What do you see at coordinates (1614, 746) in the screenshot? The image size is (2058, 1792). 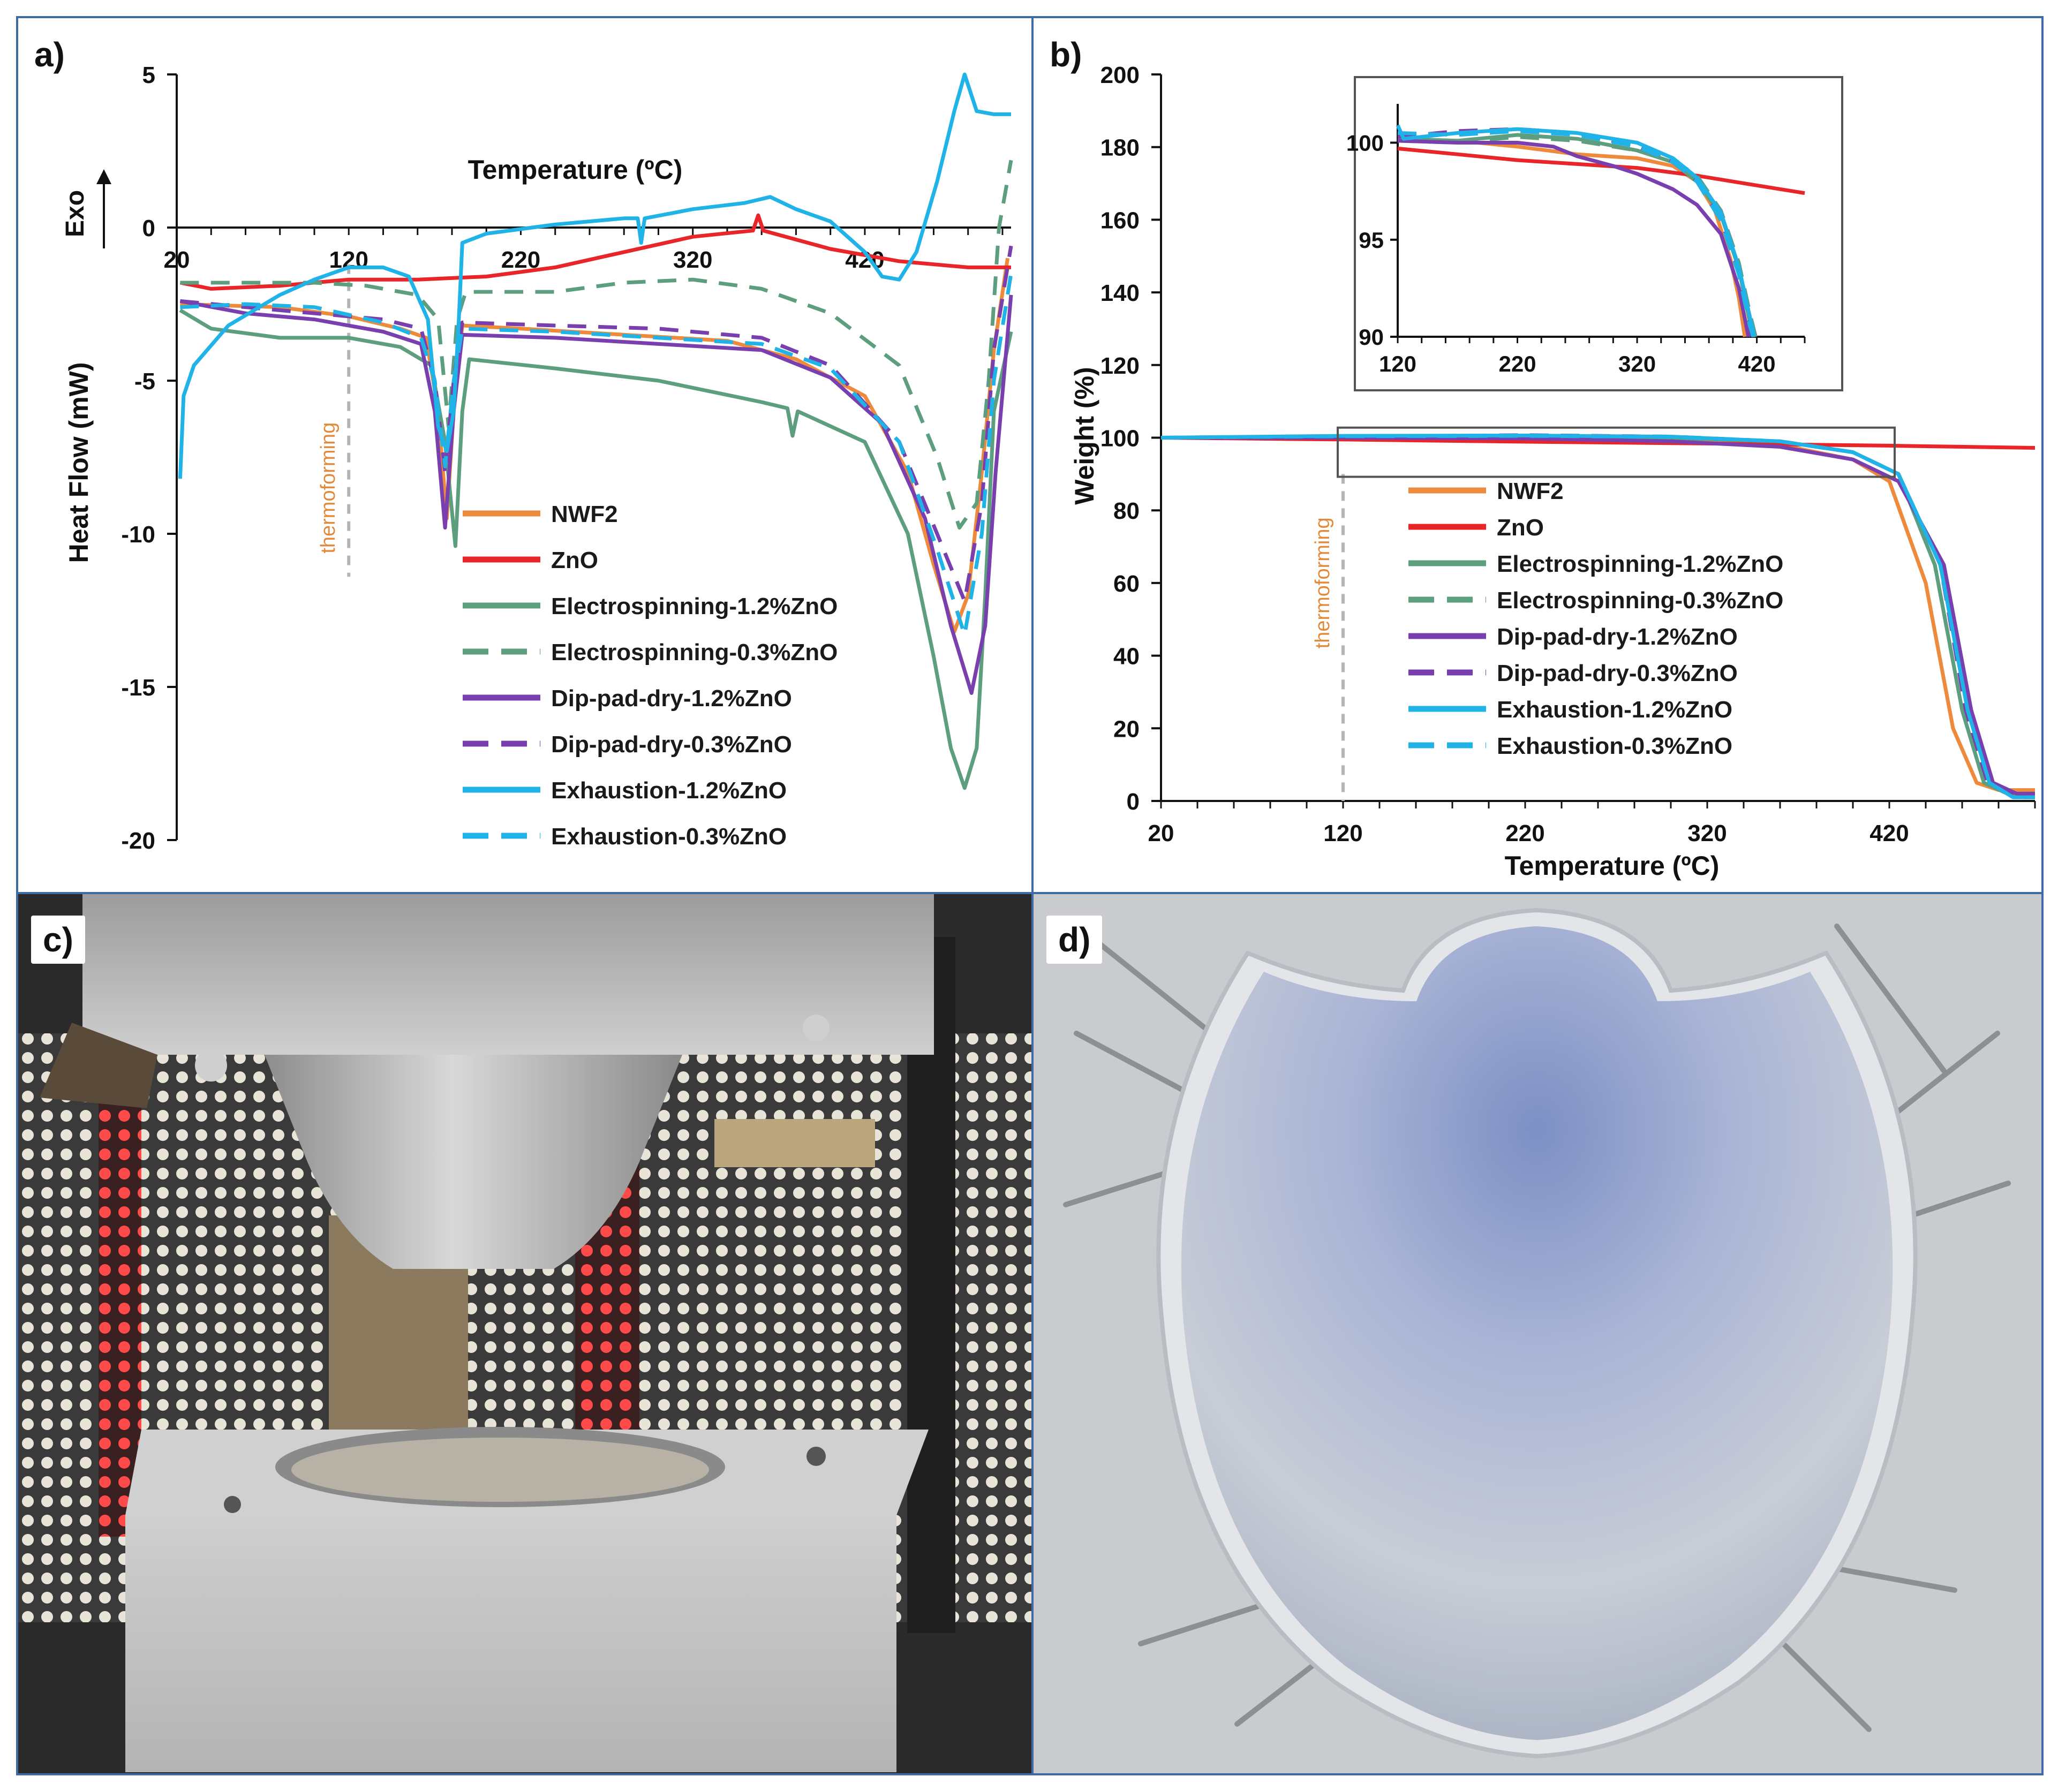 I see `tga-legend-label: Exhaustion-0.3%ZnO` at bounding box center [1614, 746].